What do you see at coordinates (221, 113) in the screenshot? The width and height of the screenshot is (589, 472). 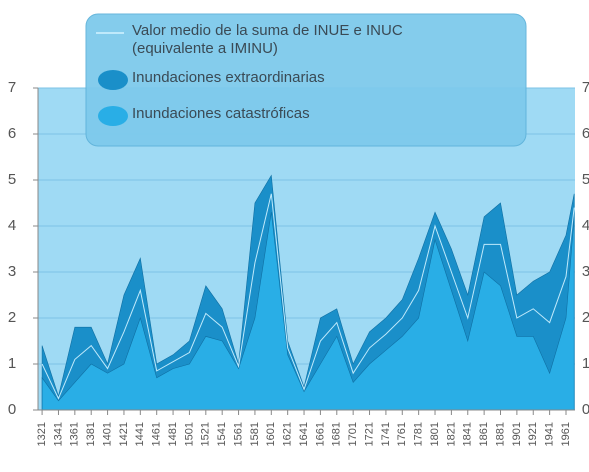 I see `legend-label: Inundaciones catastróficas` at bounding box center [221, 113].